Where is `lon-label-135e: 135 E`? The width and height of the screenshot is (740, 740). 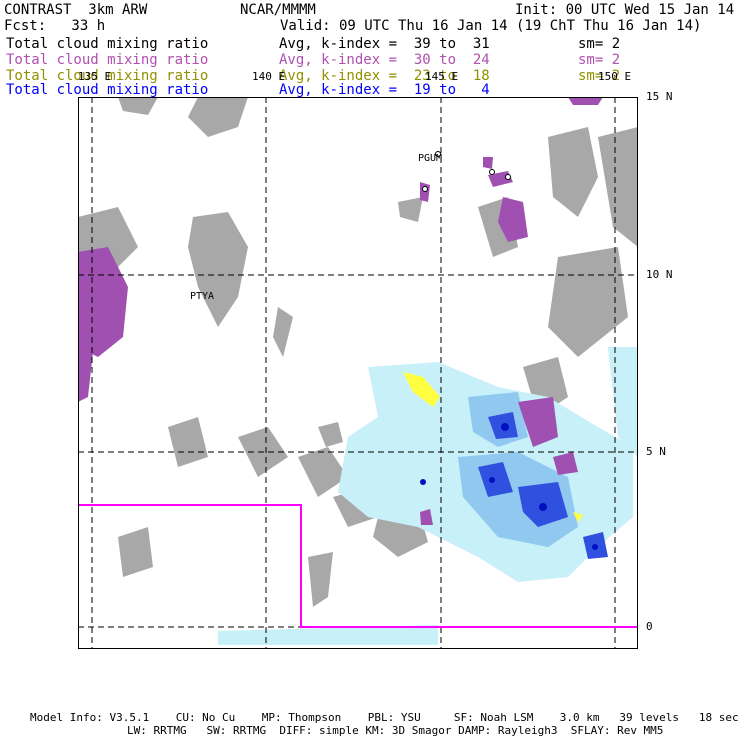 lon-label-135e: 135 E is located at coordinates (95, 76).